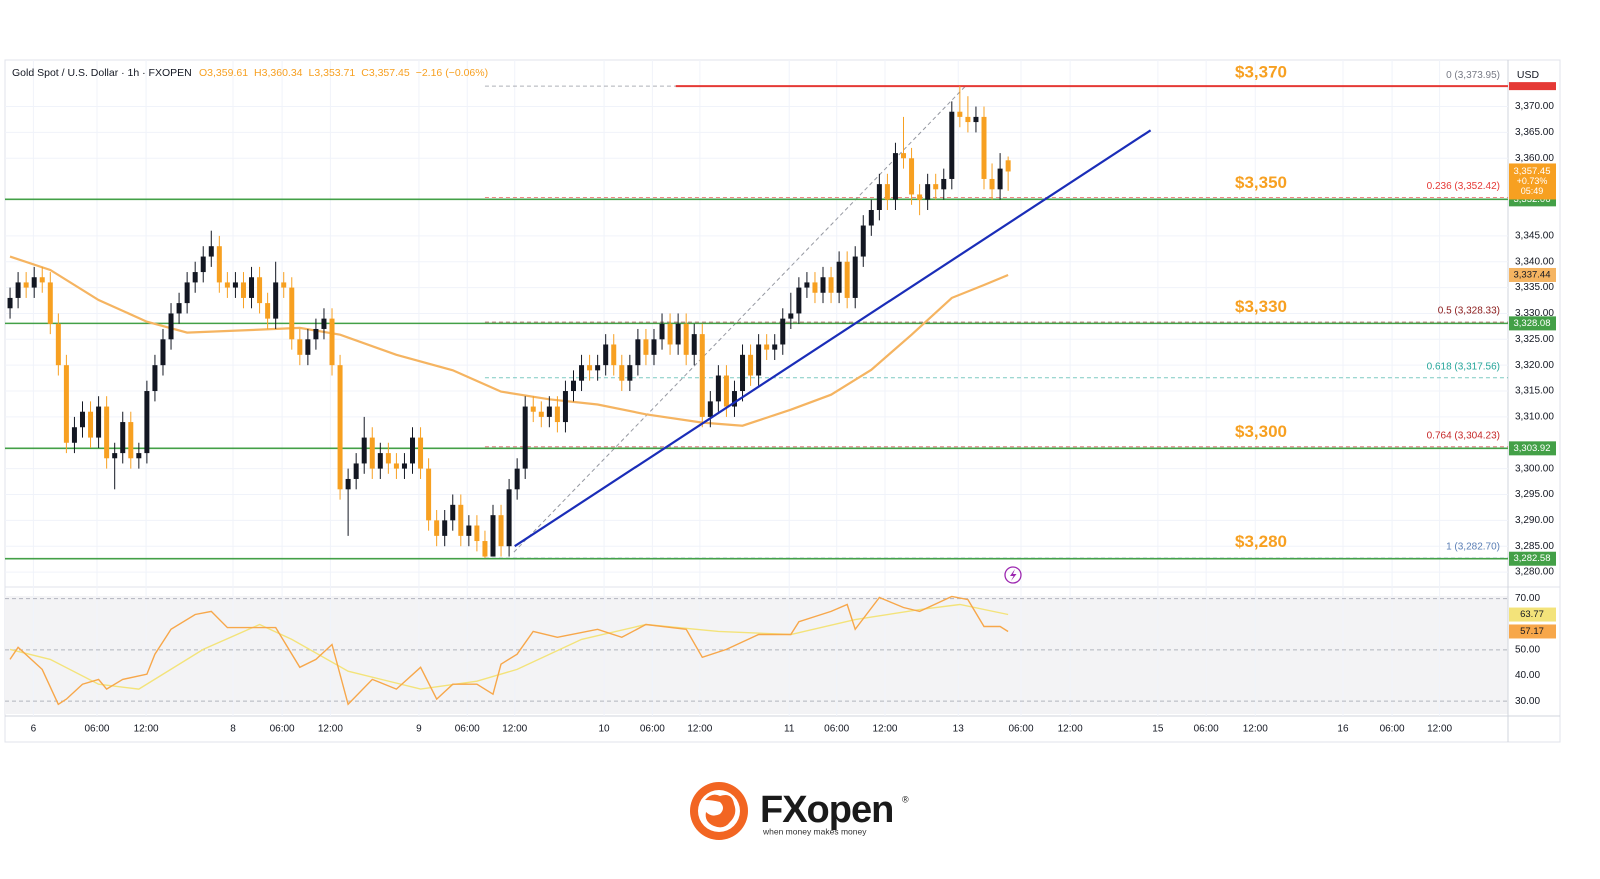 This screenshot has width=1600, height=879. What do you see at coordinates (1528, 75) in the screenshot?
I see `currency: USD` at bounding box center [1528, 75].